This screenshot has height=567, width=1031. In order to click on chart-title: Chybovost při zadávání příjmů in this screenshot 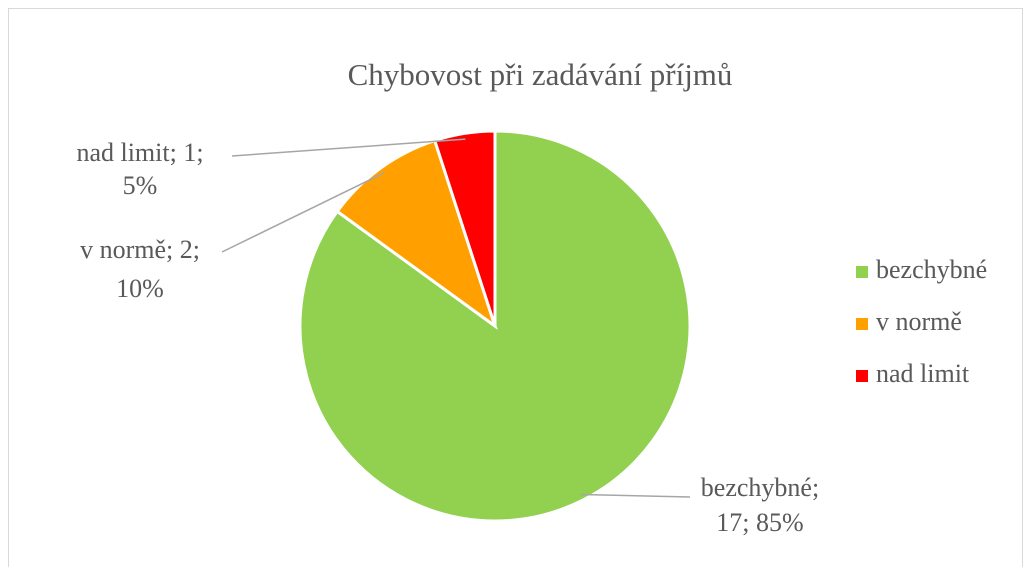, I will do `click(540, 74)`.